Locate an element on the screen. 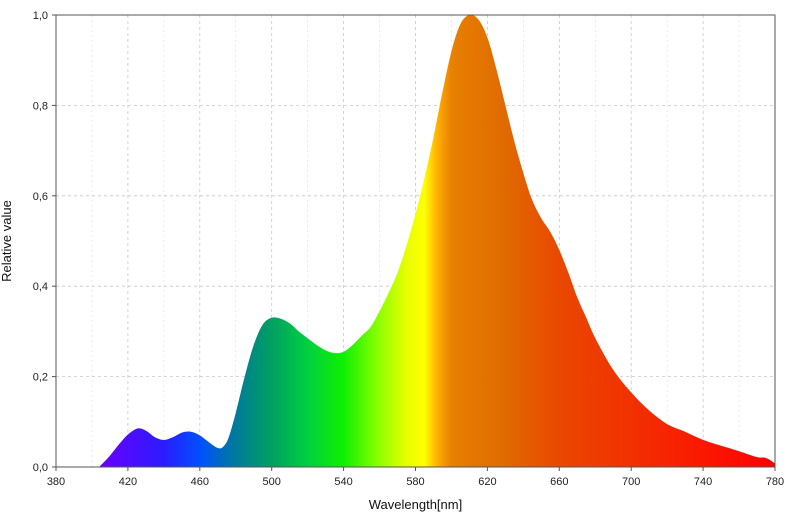  y-axis-ticks: 0,0 0,2 0,4 0,6 0,8 1,0 is located at coordinates (44, 242).